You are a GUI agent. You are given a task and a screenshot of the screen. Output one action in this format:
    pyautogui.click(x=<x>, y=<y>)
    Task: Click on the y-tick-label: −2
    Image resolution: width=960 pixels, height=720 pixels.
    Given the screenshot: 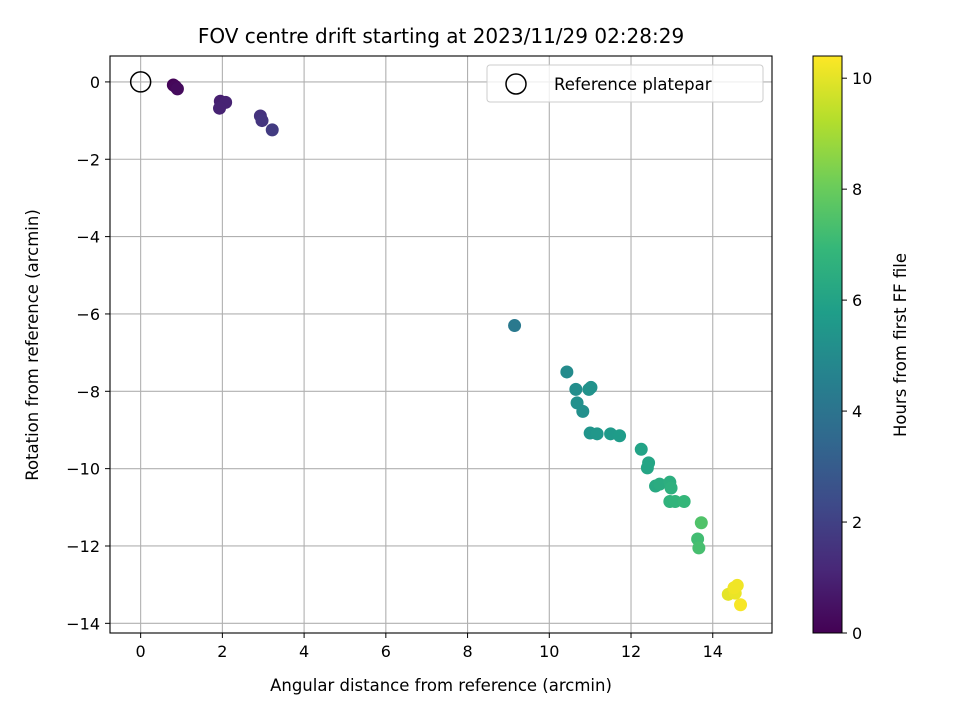 What is the action you would take?
    pyautogui.click(x=88, y=159)
    